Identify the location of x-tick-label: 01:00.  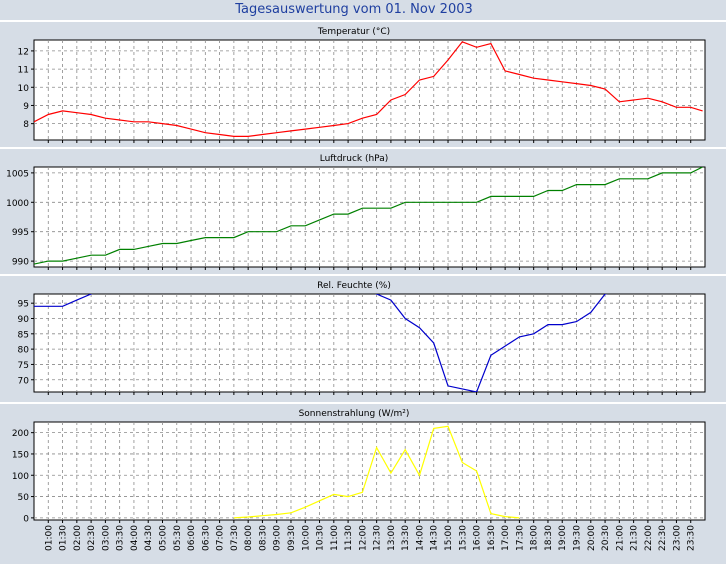
(49, 538).